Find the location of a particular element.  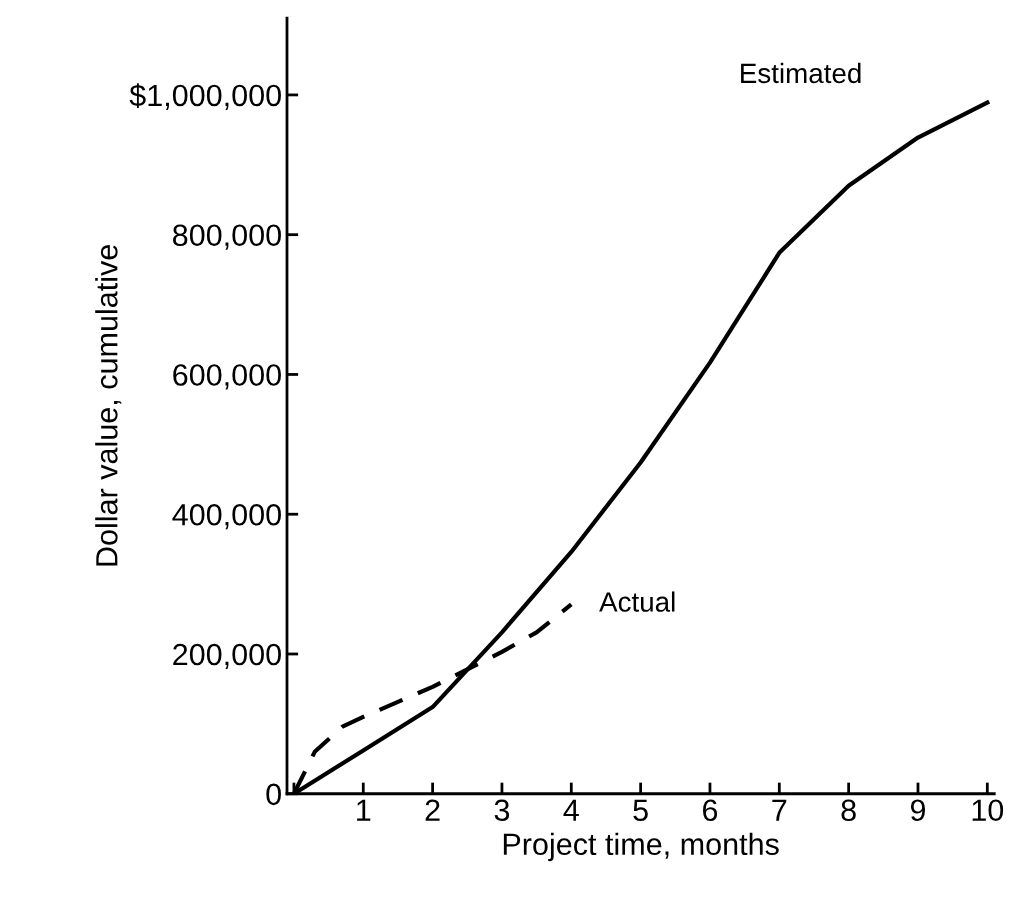

x-tick-label: 5 is located at coordinates (640, 810).